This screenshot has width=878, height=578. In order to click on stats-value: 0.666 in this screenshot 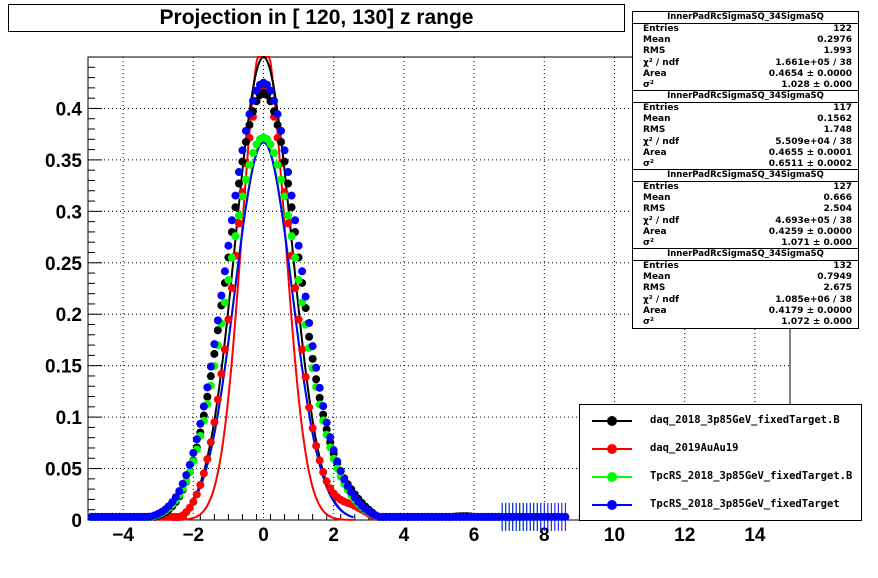, I will do `click(837, 198)`.